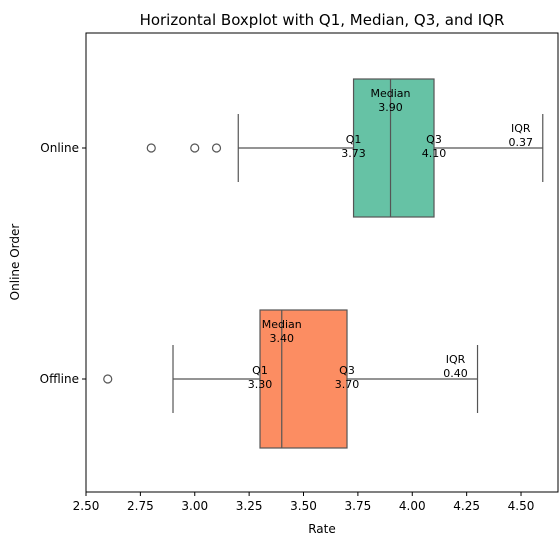 The width and height of the screenshot is (560, 547). Describe the element at coordinates (353, 153) in the screenshot. I see `q1-annotation-value: 3.73` at that location.